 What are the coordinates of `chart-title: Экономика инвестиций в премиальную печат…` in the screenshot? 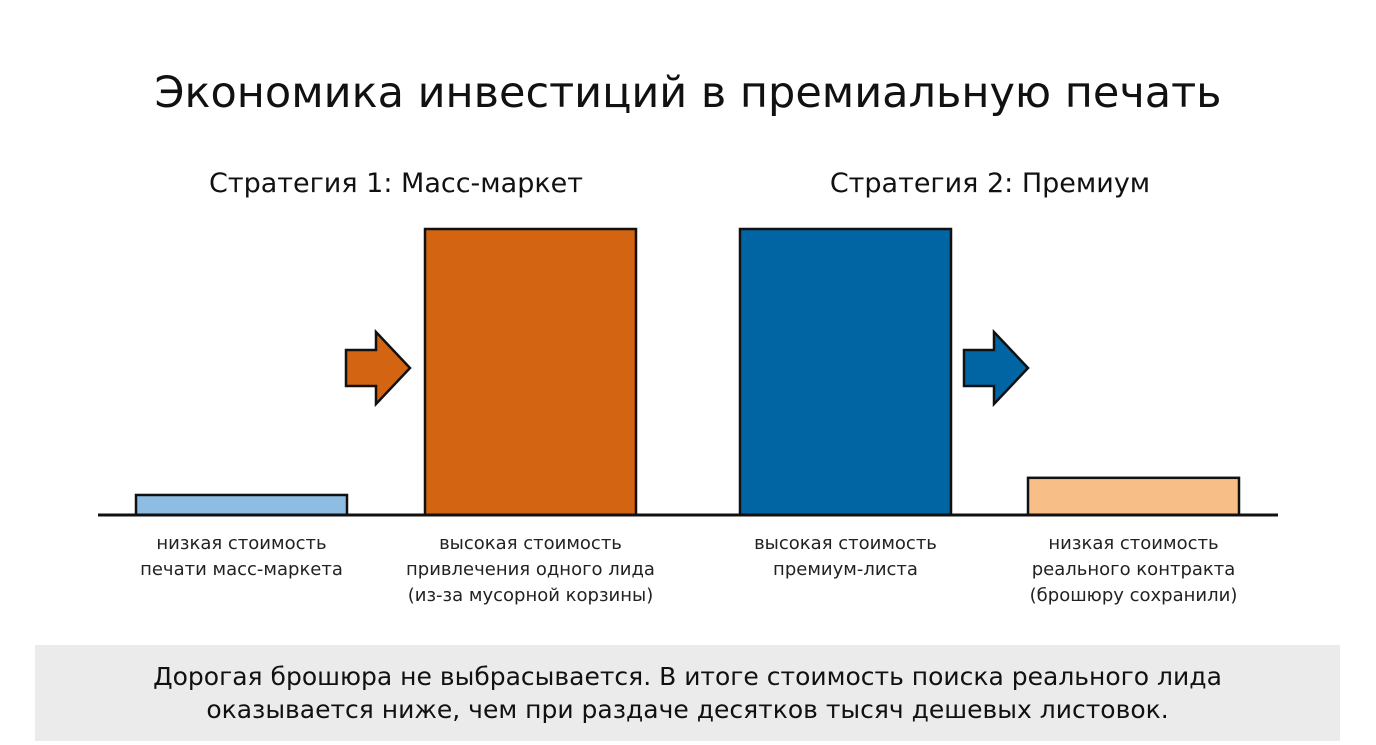 It's located at (688, 93).